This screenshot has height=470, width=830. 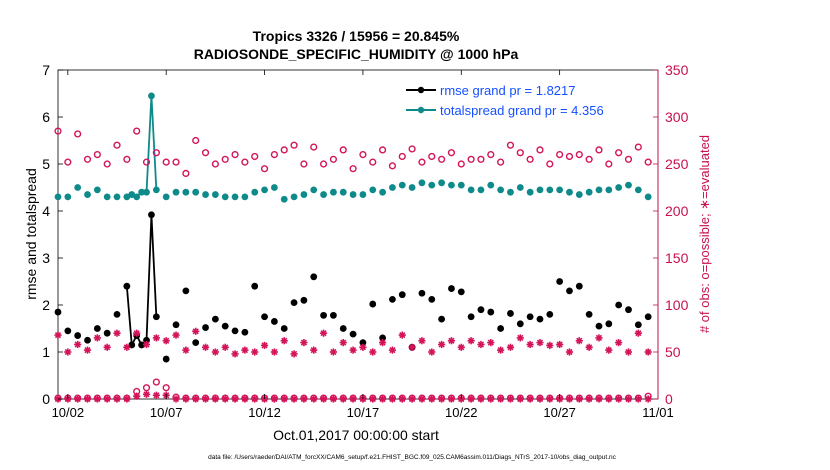 What do you see at coordinates (363, 412) in the screenshot?
I see `x-tick-label: 10/17` at bounding box center [363, 412].